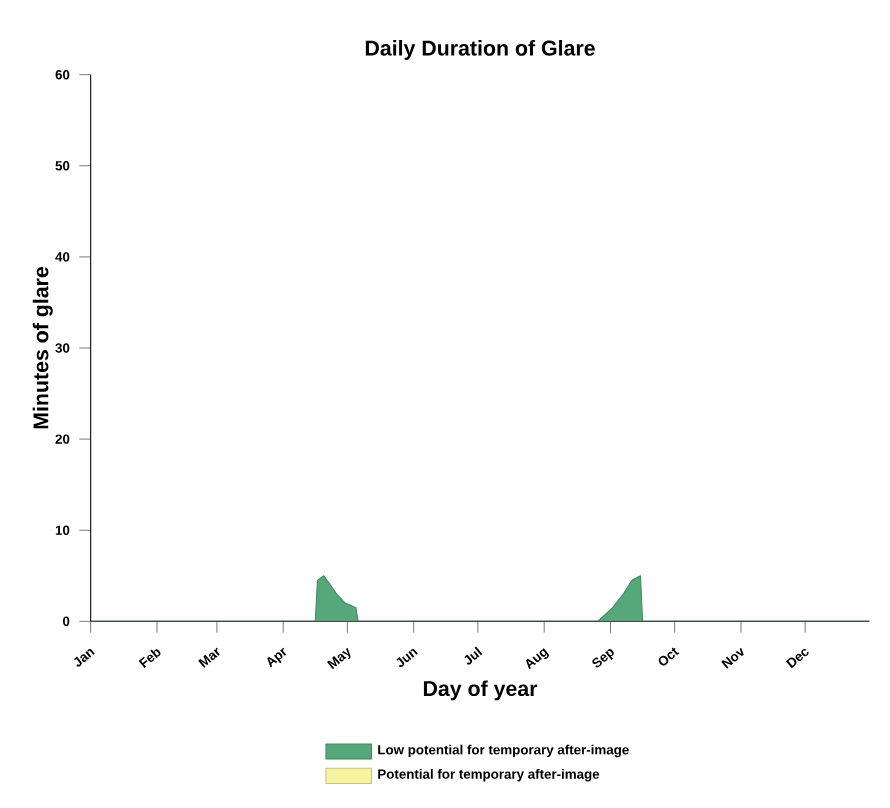 Image resolution: width=890 pixels, height=808 pixels. What do you see at coordinates (42, 347) in the screenshot?
I see `y-axis-title: Minutes of glare` at bounding box center [42, 347].